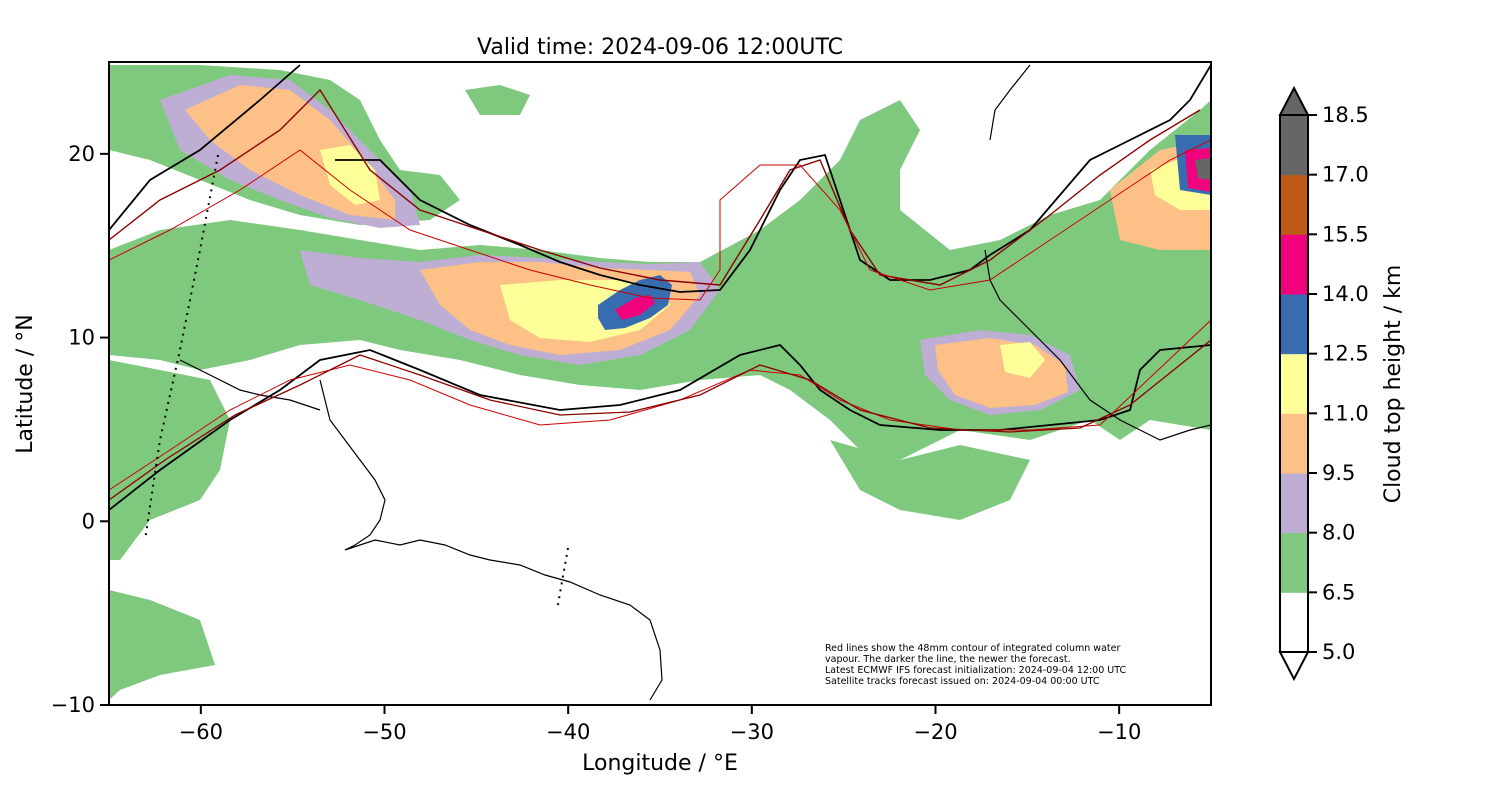 The image size is (1500, 800). I want to click on x-tick-label: −40, so click(568, 732).